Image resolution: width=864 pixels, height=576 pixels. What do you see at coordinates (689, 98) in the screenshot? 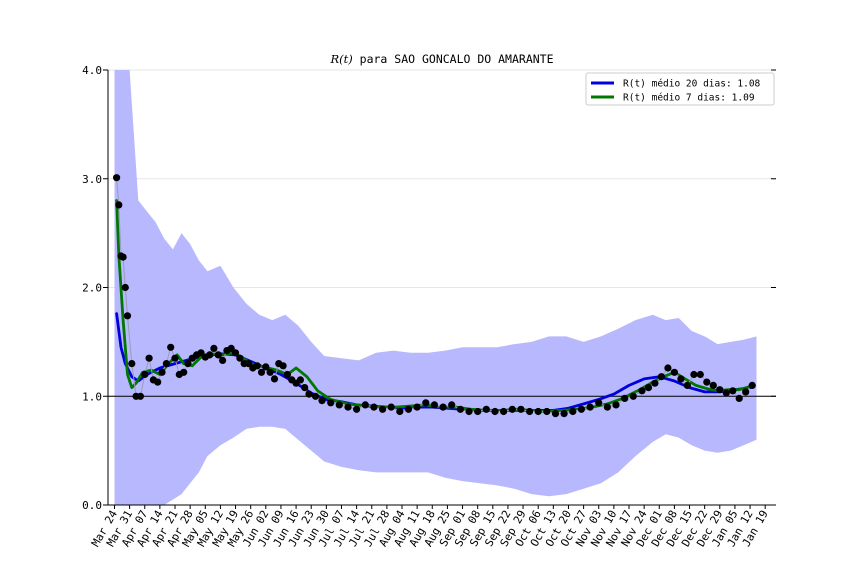
I see `legend-label-1: R(t) médio 7 dias: 1.09` at bounding box center [689, 98].